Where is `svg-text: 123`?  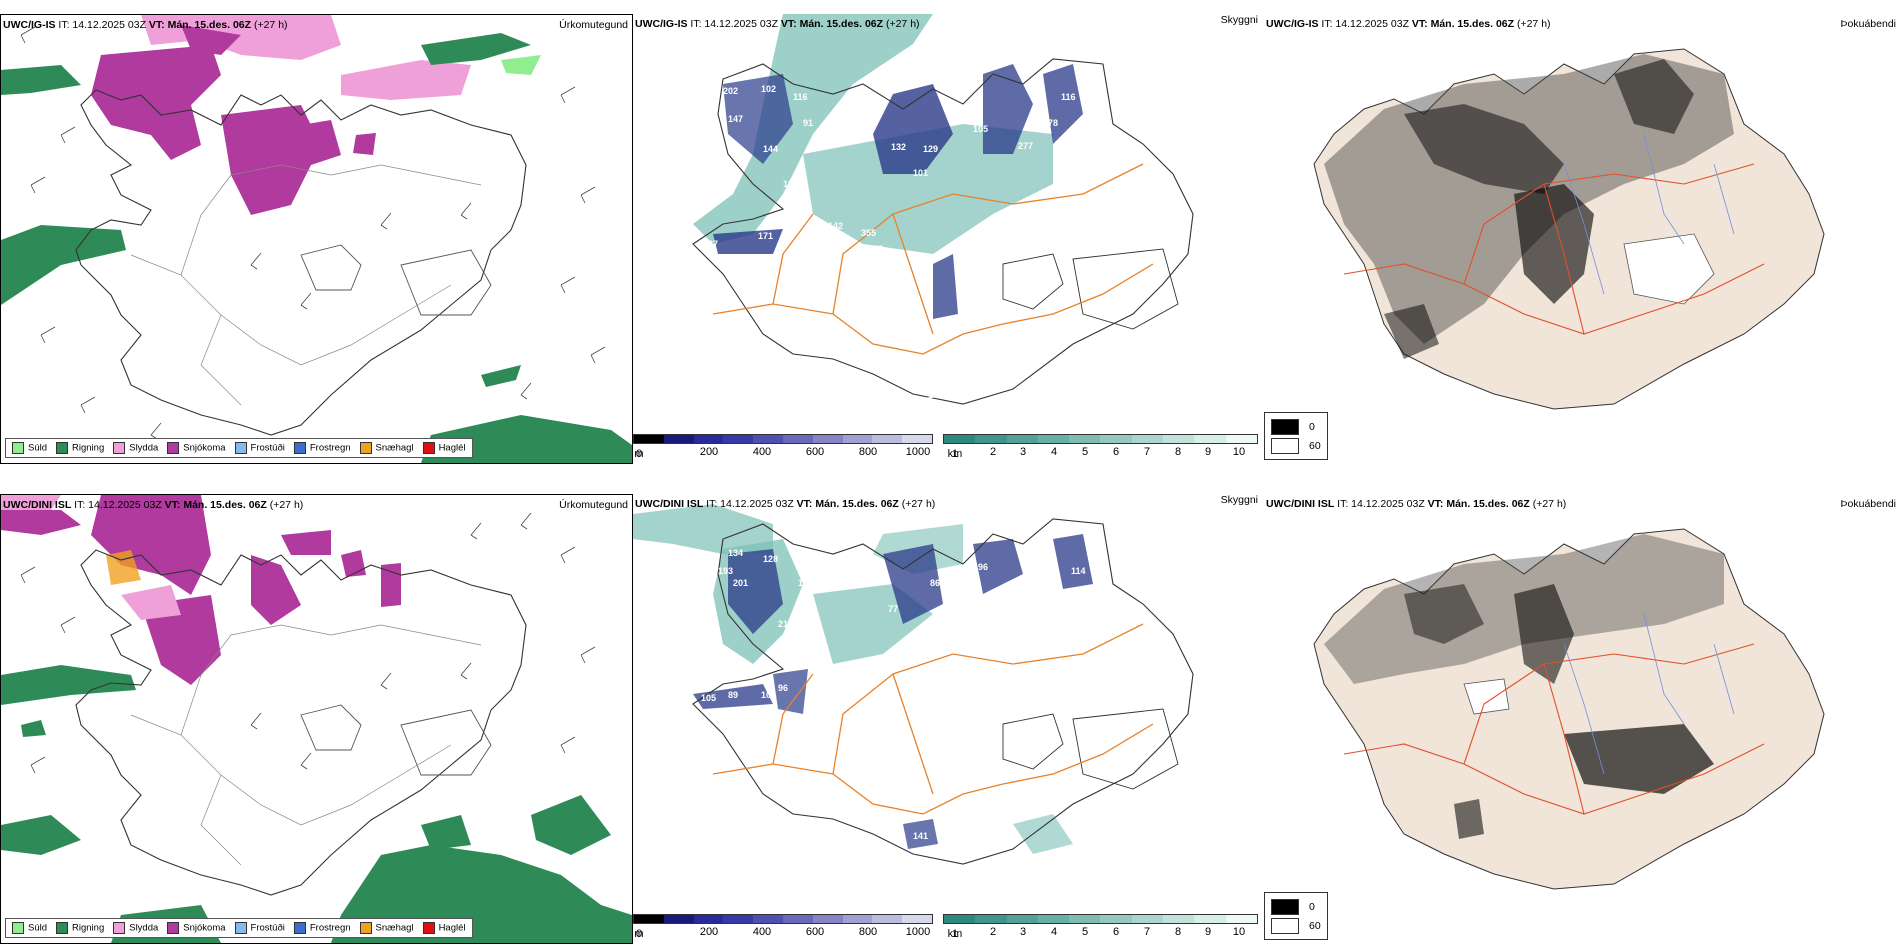
svg-text: 123 is located at coordinates (936, 643).